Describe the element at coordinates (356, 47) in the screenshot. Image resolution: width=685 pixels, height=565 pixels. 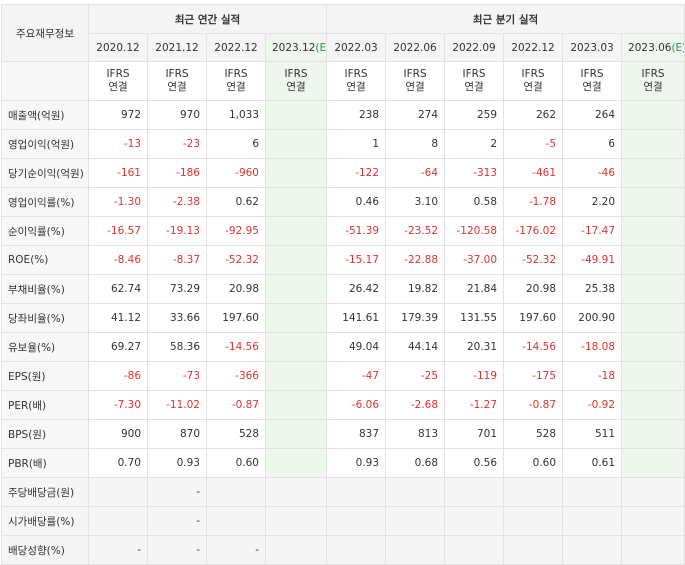
I see `period-label: 2022.03` at that location.